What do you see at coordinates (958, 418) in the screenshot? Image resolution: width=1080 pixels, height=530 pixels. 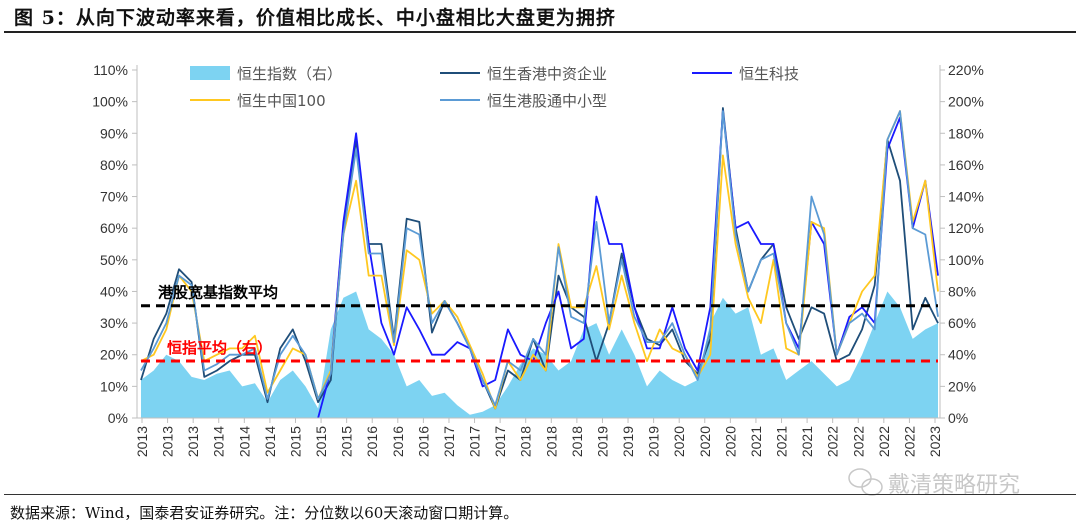 I see `y2-tick-label: 0%` at bounding box center [958, 418].